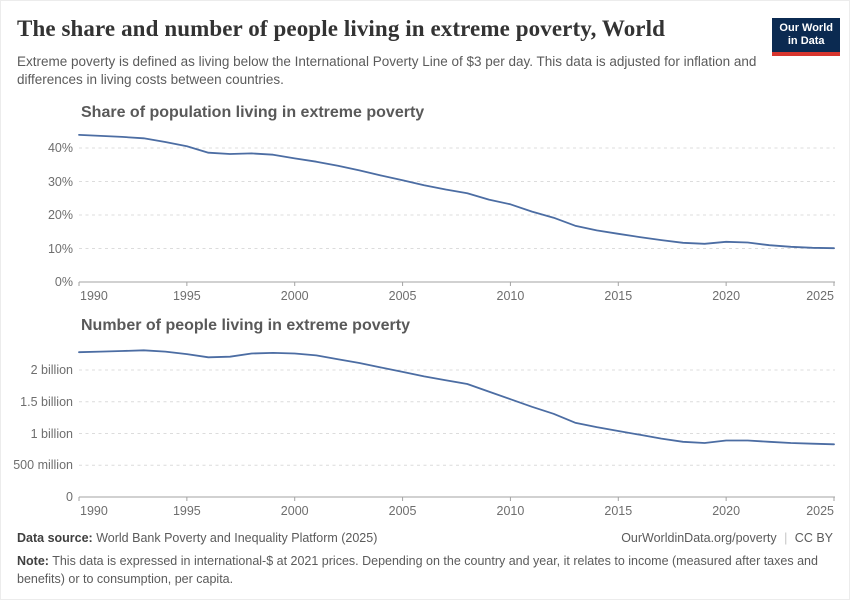 This screenshot has height=600, width=850. What do you see at coordinates (63, 282) in the screenshot?
I see `y-tick-label: 0%` at bounding box center [63, 282].